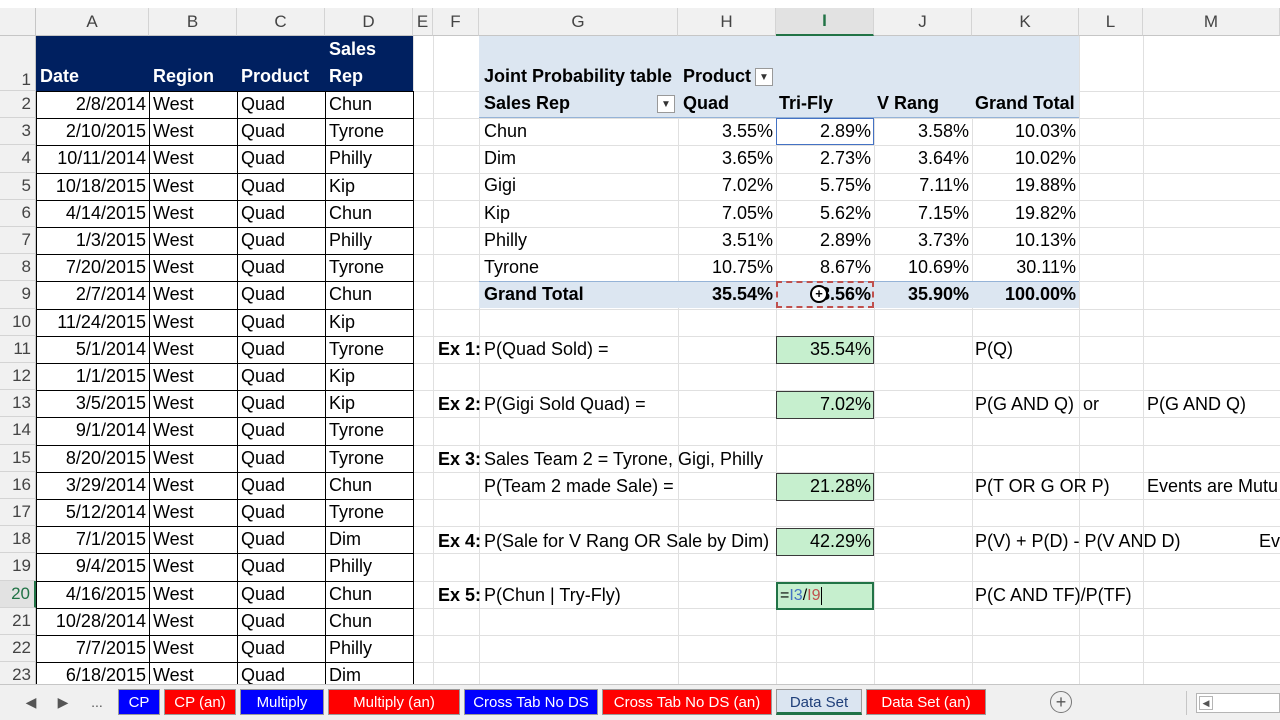  Describe the element at coordinates (1091, 404) in the screenshot. I see `ex2-or: or` at that location.